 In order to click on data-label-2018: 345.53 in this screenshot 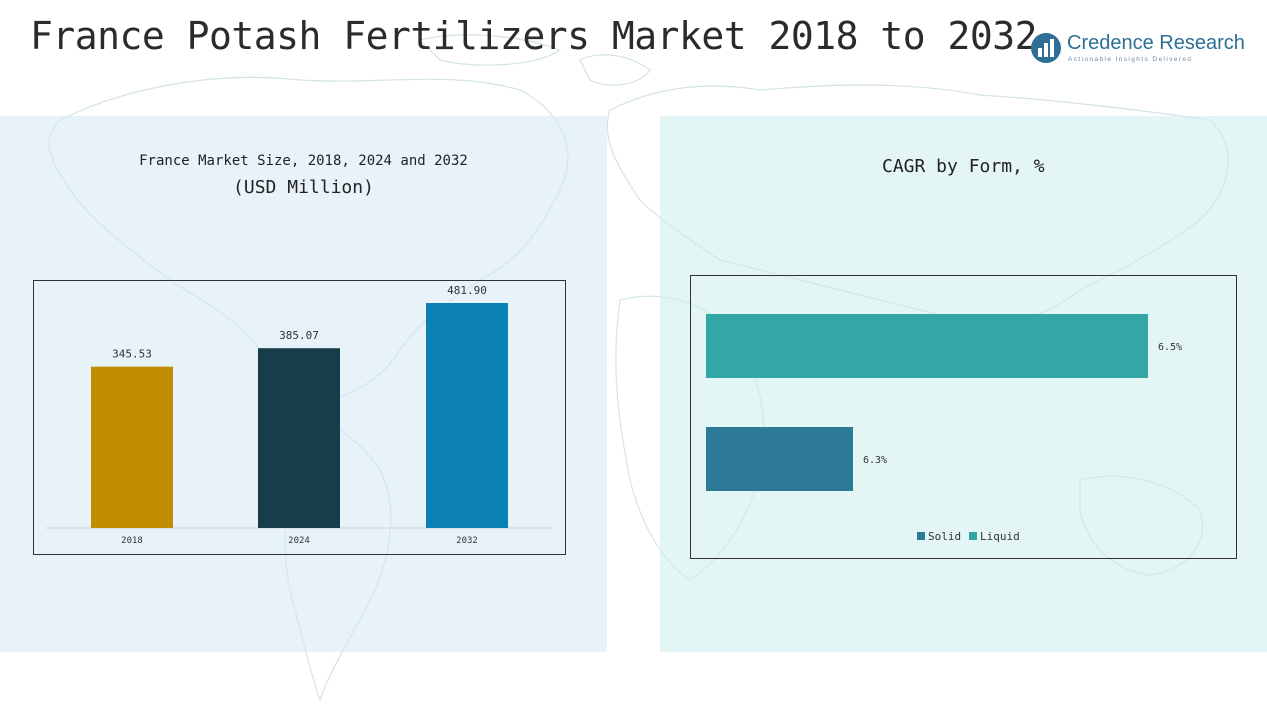, I will do `click(132, 354)`.